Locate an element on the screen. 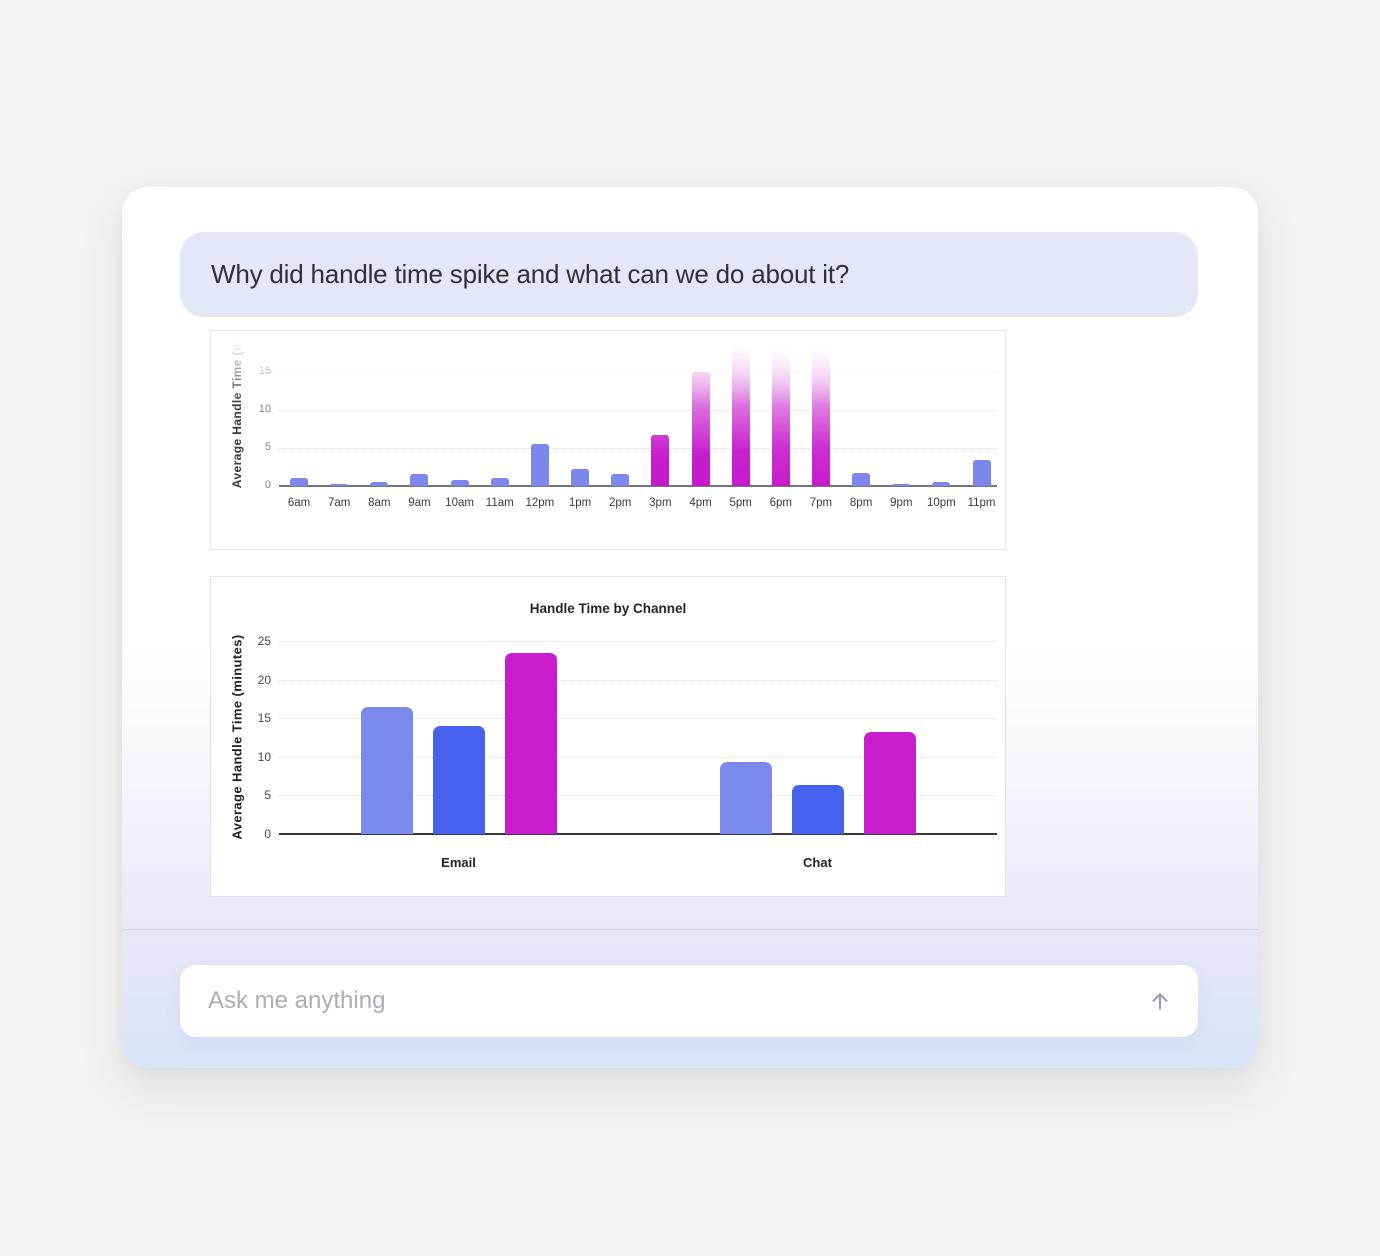 The image size is (1380, 1256). y-tick-label: 25 is located at coordinates (264, 641).